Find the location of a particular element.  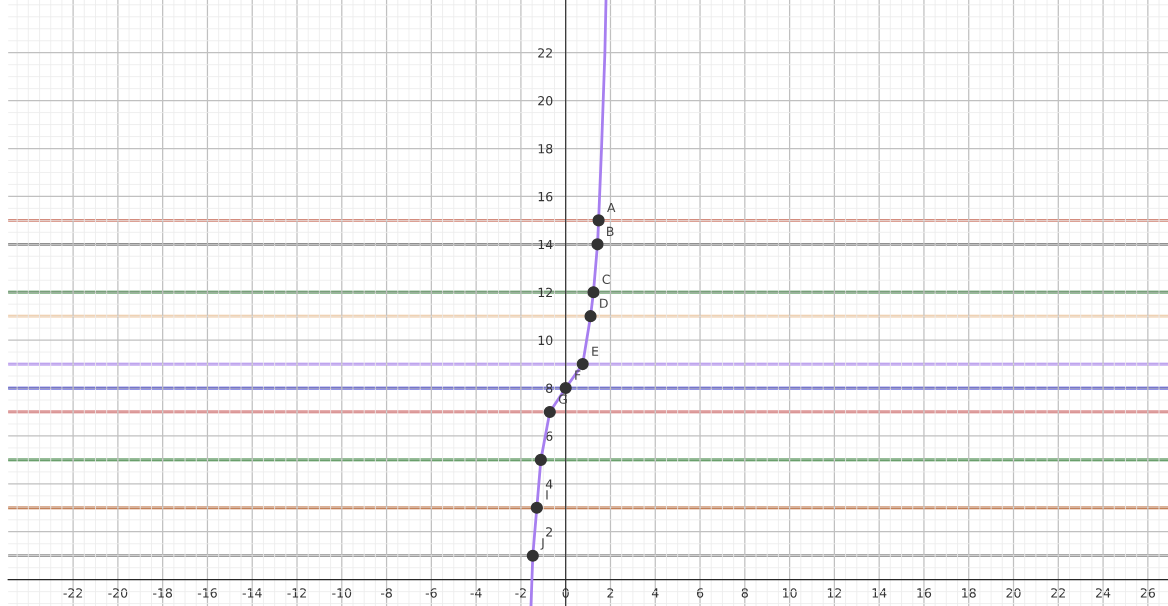

y-tick-label: 2 is located at coordinates (549, 532).